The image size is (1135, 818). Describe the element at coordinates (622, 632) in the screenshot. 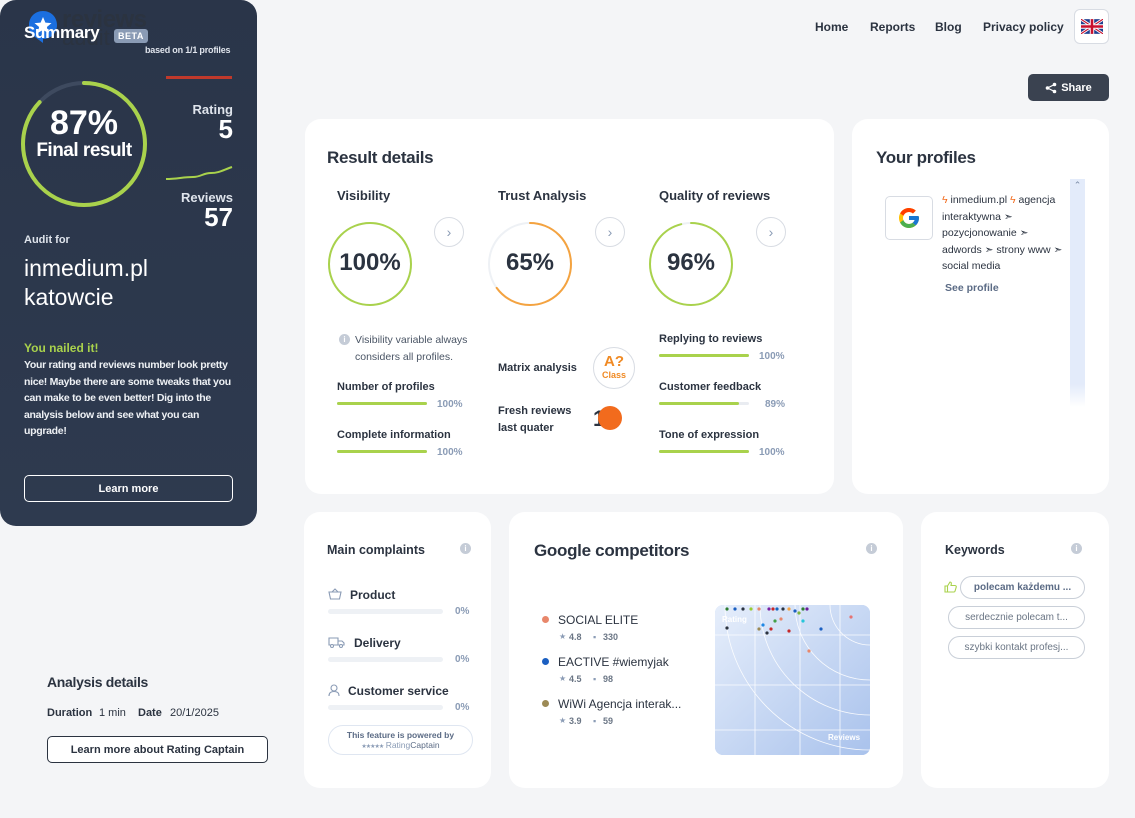

I see `competitor-item: SOCIAL ELITE ★ 4.8 ▪ 330` at that location.